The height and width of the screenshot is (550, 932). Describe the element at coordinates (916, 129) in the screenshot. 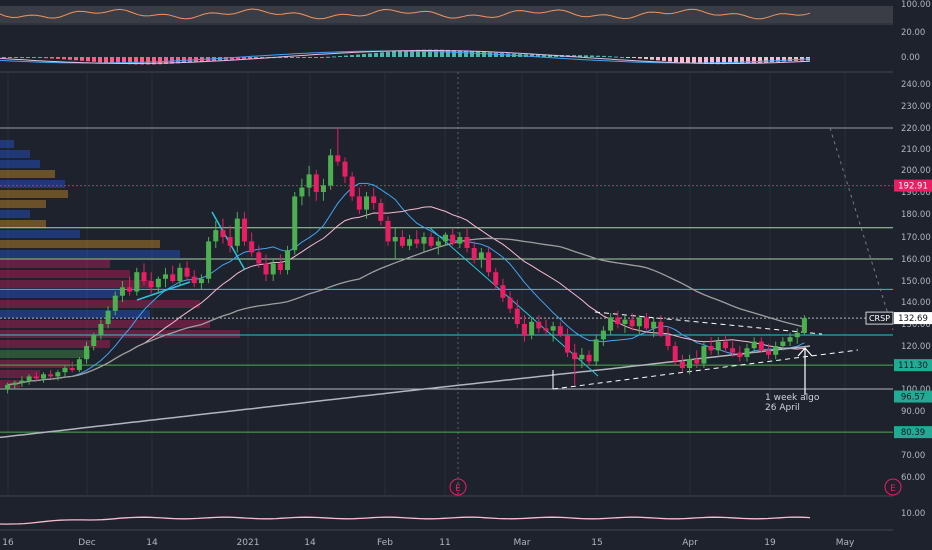

I see `price-axis-label: 220.00` at that location.